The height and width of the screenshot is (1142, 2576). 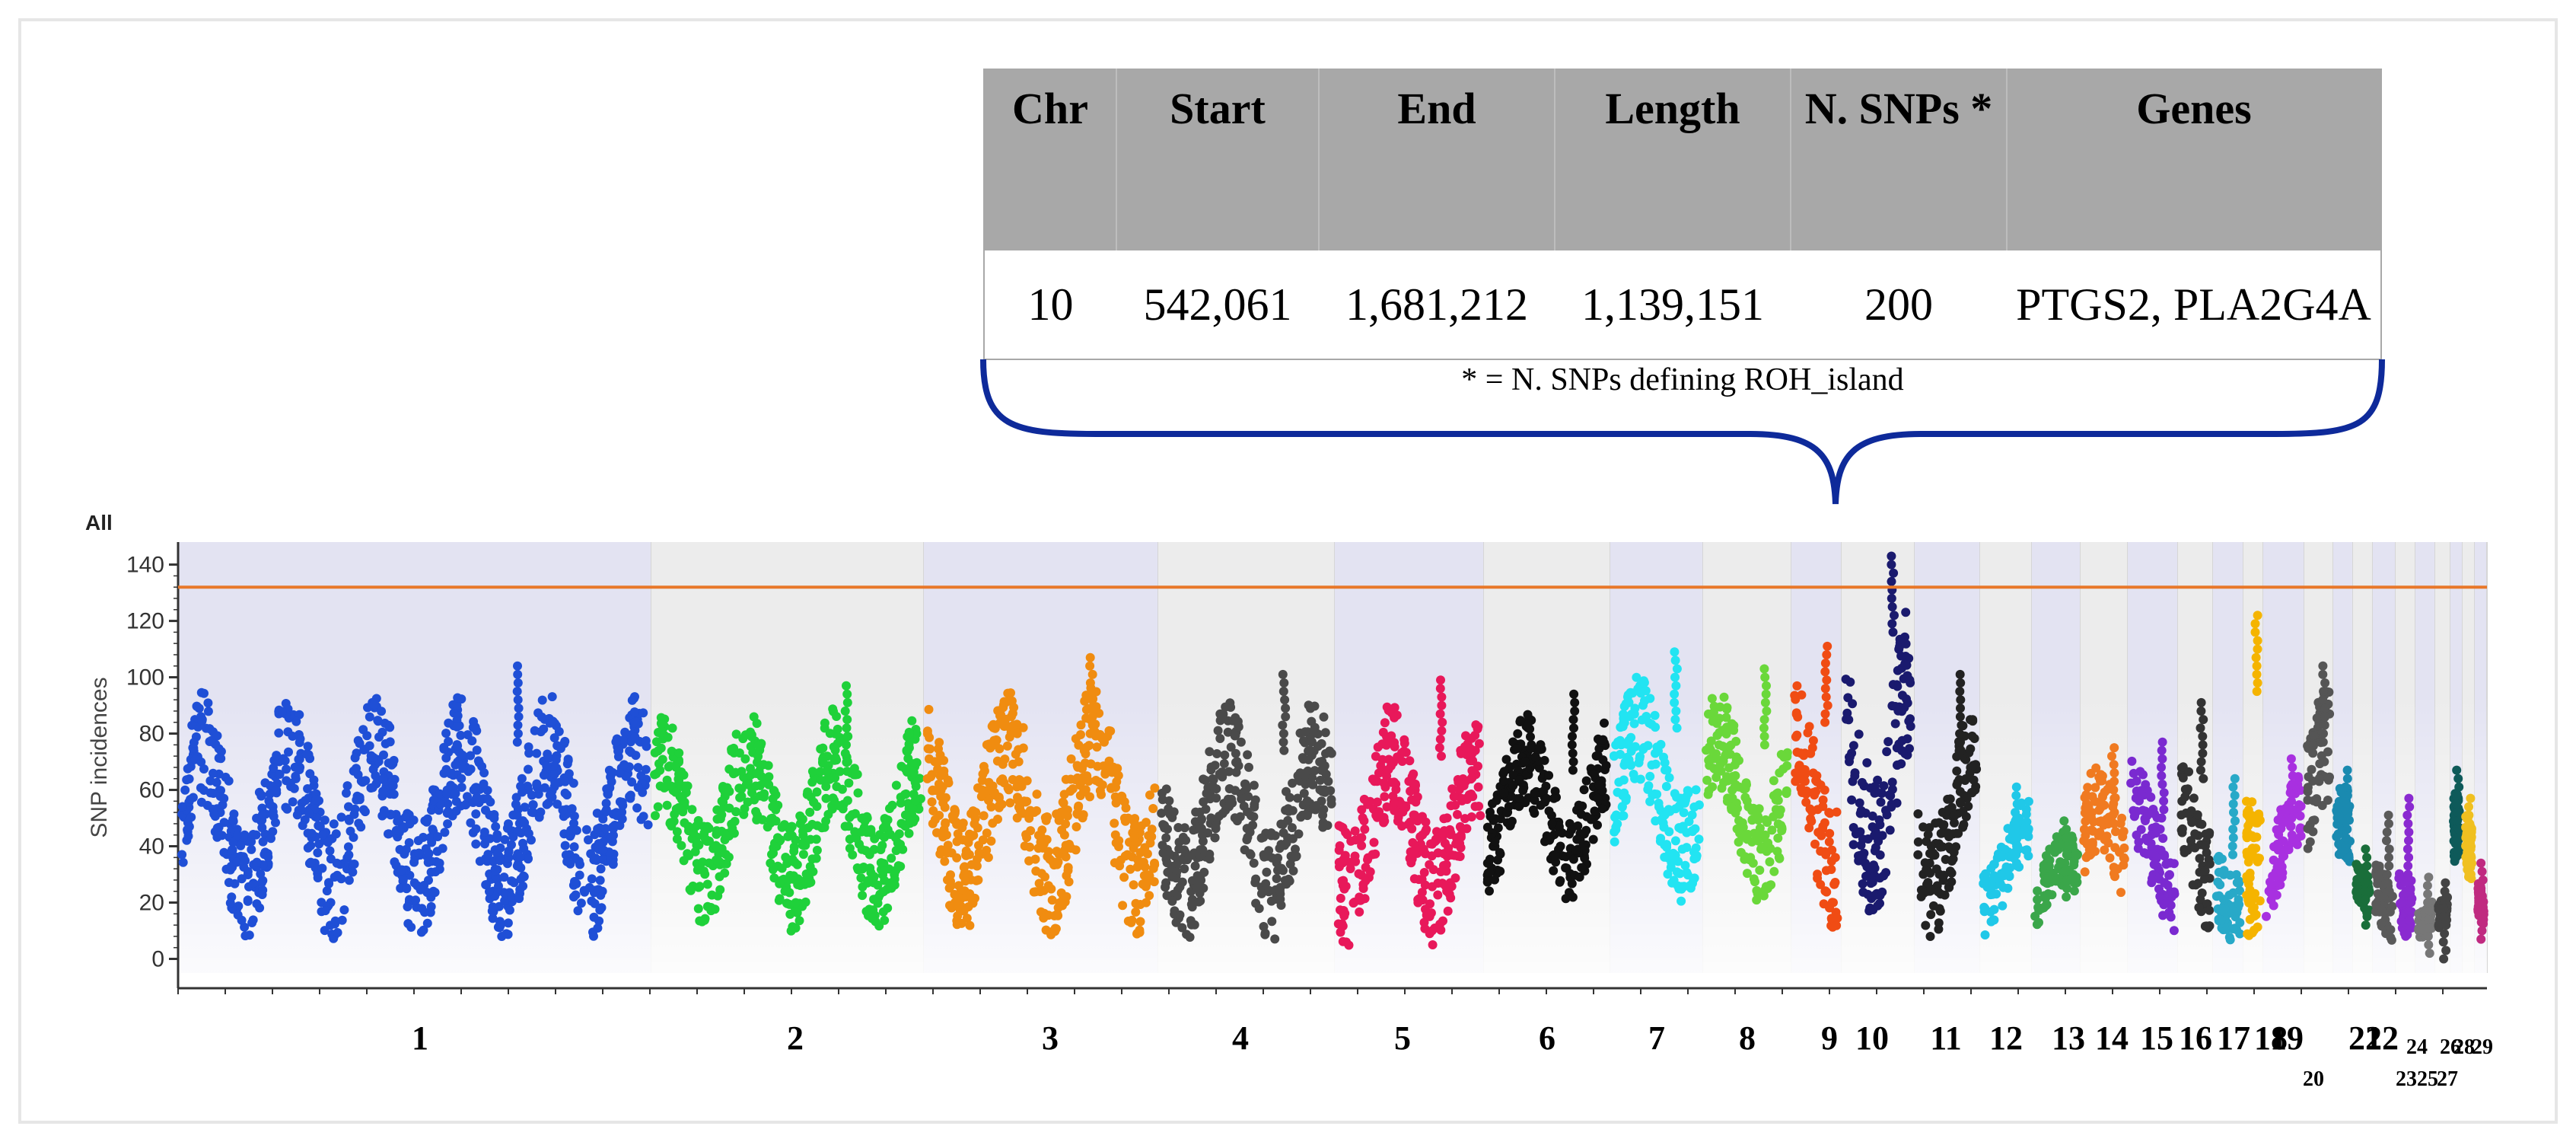 What do you see at coordinates (2162, 775) in the screenshot?
I see `snp-peak-chr15` at bounding box center [2162, 775].